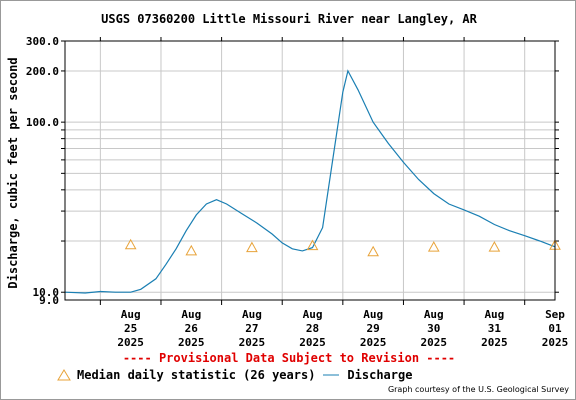 This screenshot has width=576, height=400. I want to click on median-markers, so click(342, 247).